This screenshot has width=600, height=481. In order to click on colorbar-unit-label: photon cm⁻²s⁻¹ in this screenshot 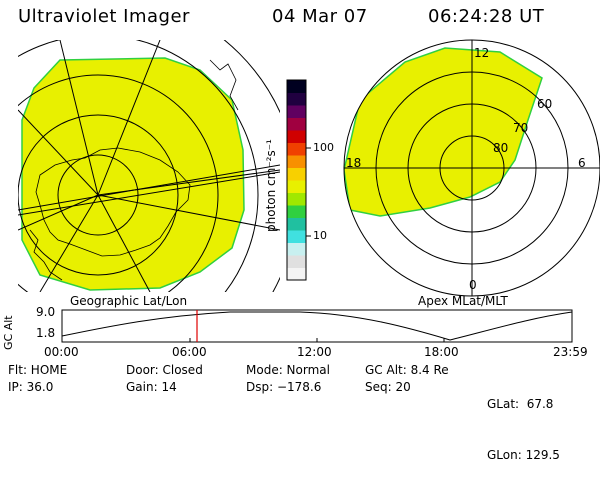, I will do `click(271, 185)`.